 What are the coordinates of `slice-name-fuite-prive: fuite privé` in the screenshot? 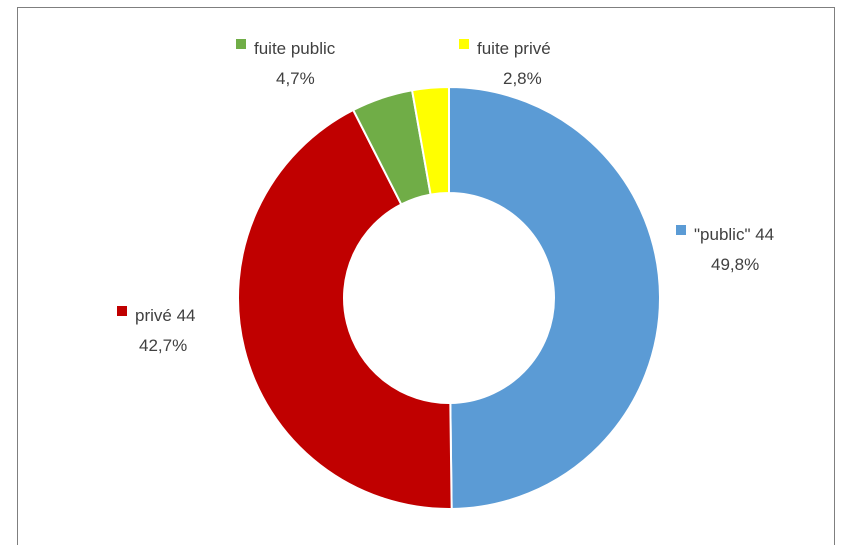 It's located at (514, 48).